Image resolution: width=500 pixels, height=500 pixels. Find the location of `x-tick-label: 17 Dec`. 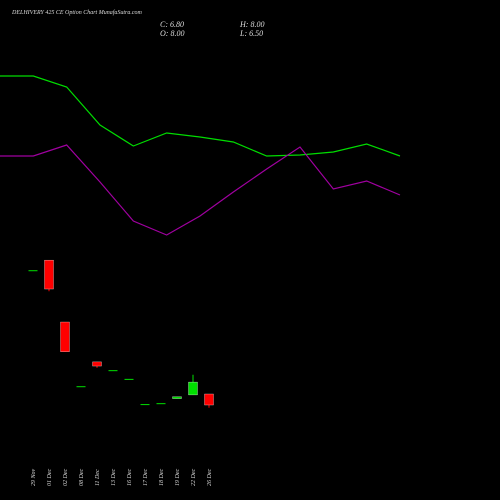

x-tick-label: 17 Dec is located at coordinates (146, 477).